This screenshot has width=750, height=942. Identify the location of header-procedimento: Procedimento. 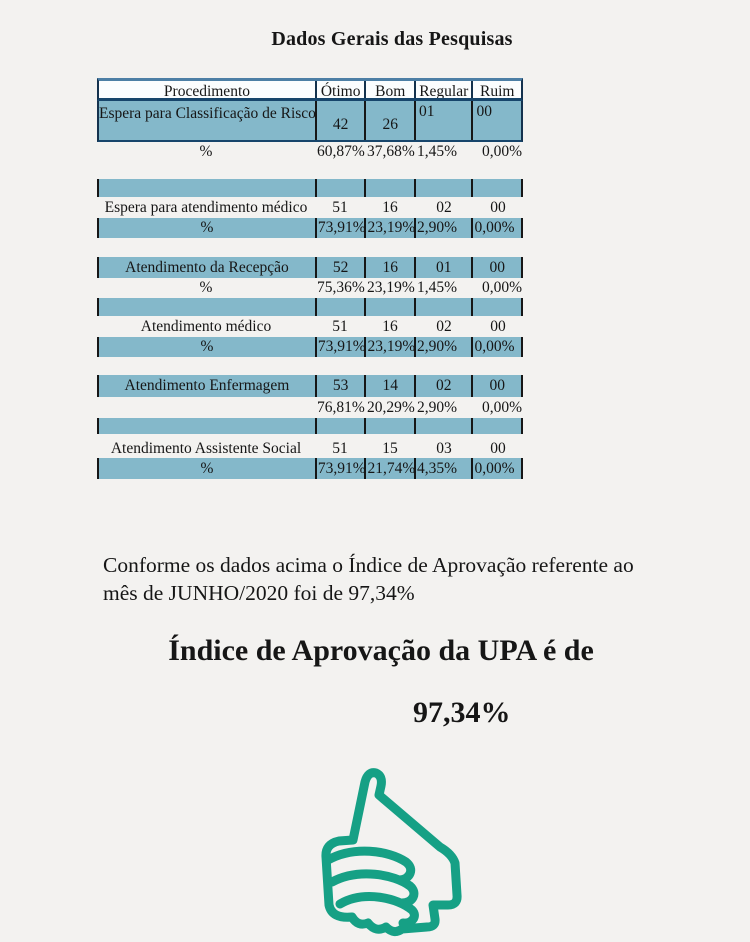
(206, 90).